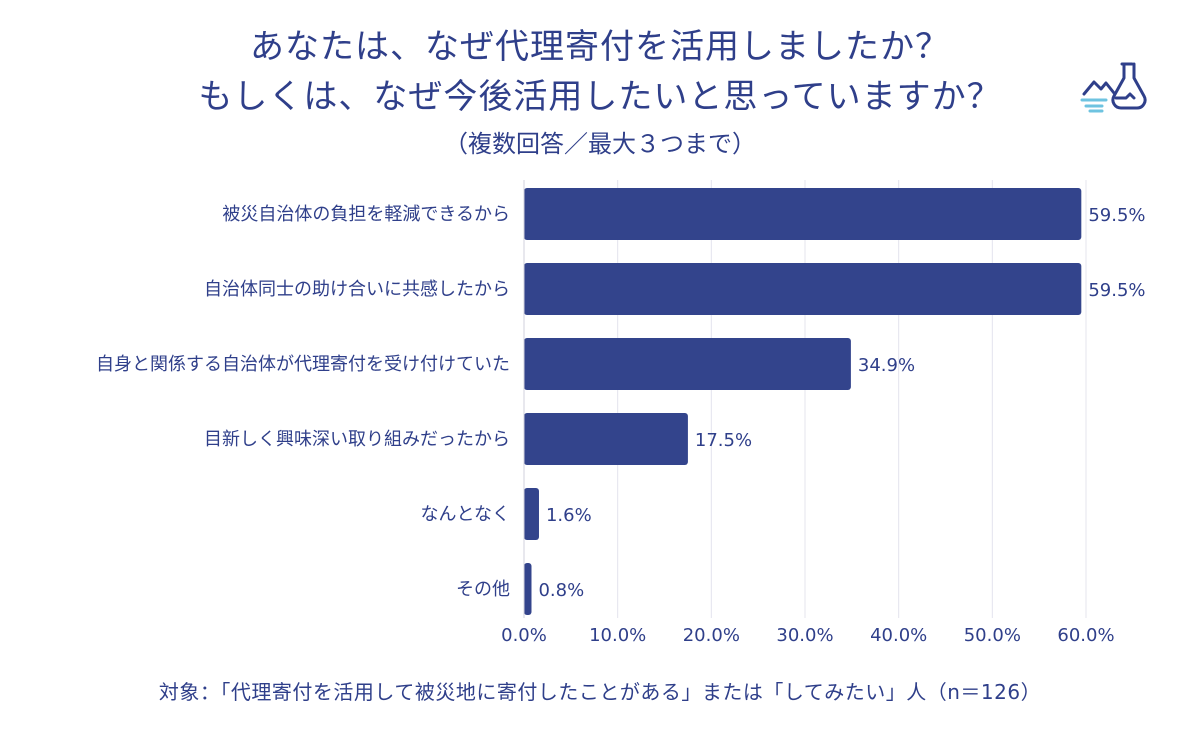 The height and width of the screenshot is (732, 1200). What do you see at coordinates (711, 635) in the screenshot?
I see `x-tick-label: 20.0%` at bounding box center [711, 635].